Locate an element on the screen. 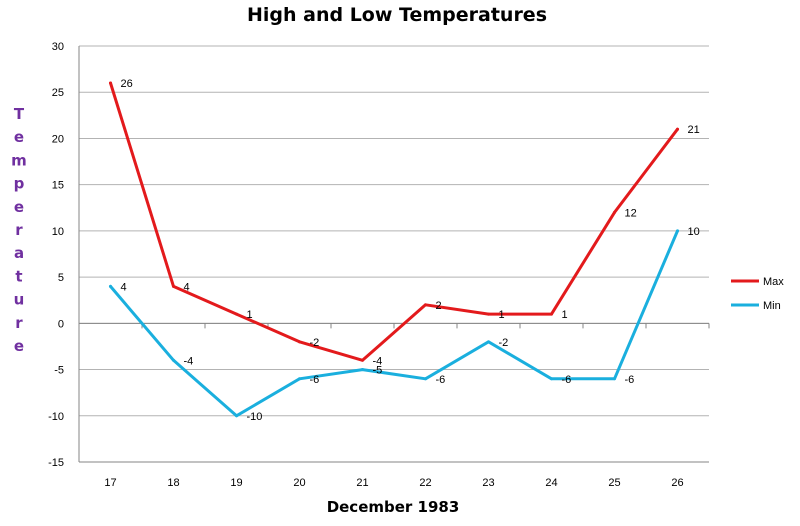  chart-title: High and Low Temperatures is located at coordinates (397, 15).